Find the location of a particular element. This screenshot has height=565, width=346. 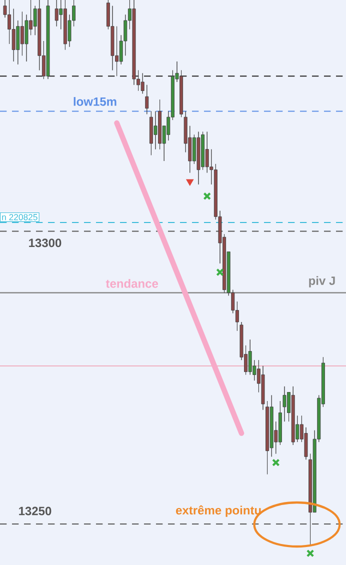

annotation: extrême pointu is located at coordinates (218, 511).